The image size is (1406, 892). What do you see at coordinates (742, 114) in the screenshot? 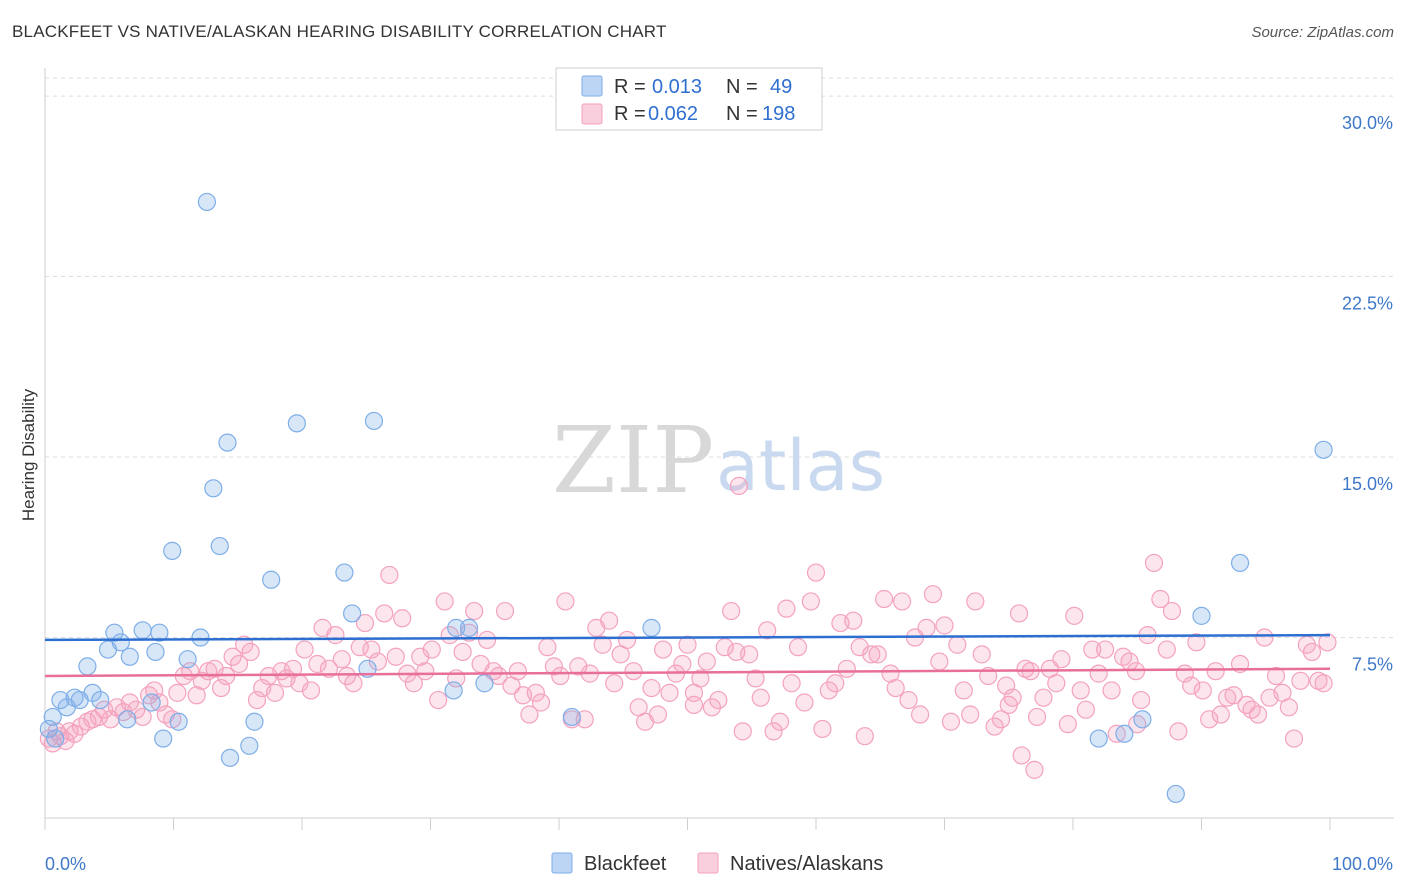
I see `legend-n-label-2: N =` at bounding box center [742, 114].